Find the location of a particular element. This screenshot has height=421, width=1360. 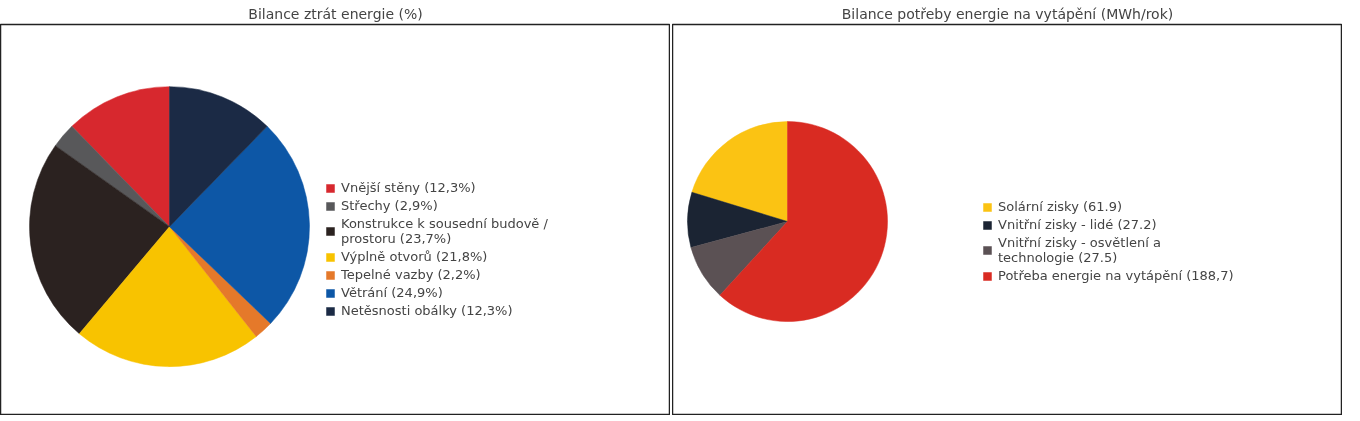

chart-title: Bilance ztrát energie (%) is located at coordinates (335, 13).